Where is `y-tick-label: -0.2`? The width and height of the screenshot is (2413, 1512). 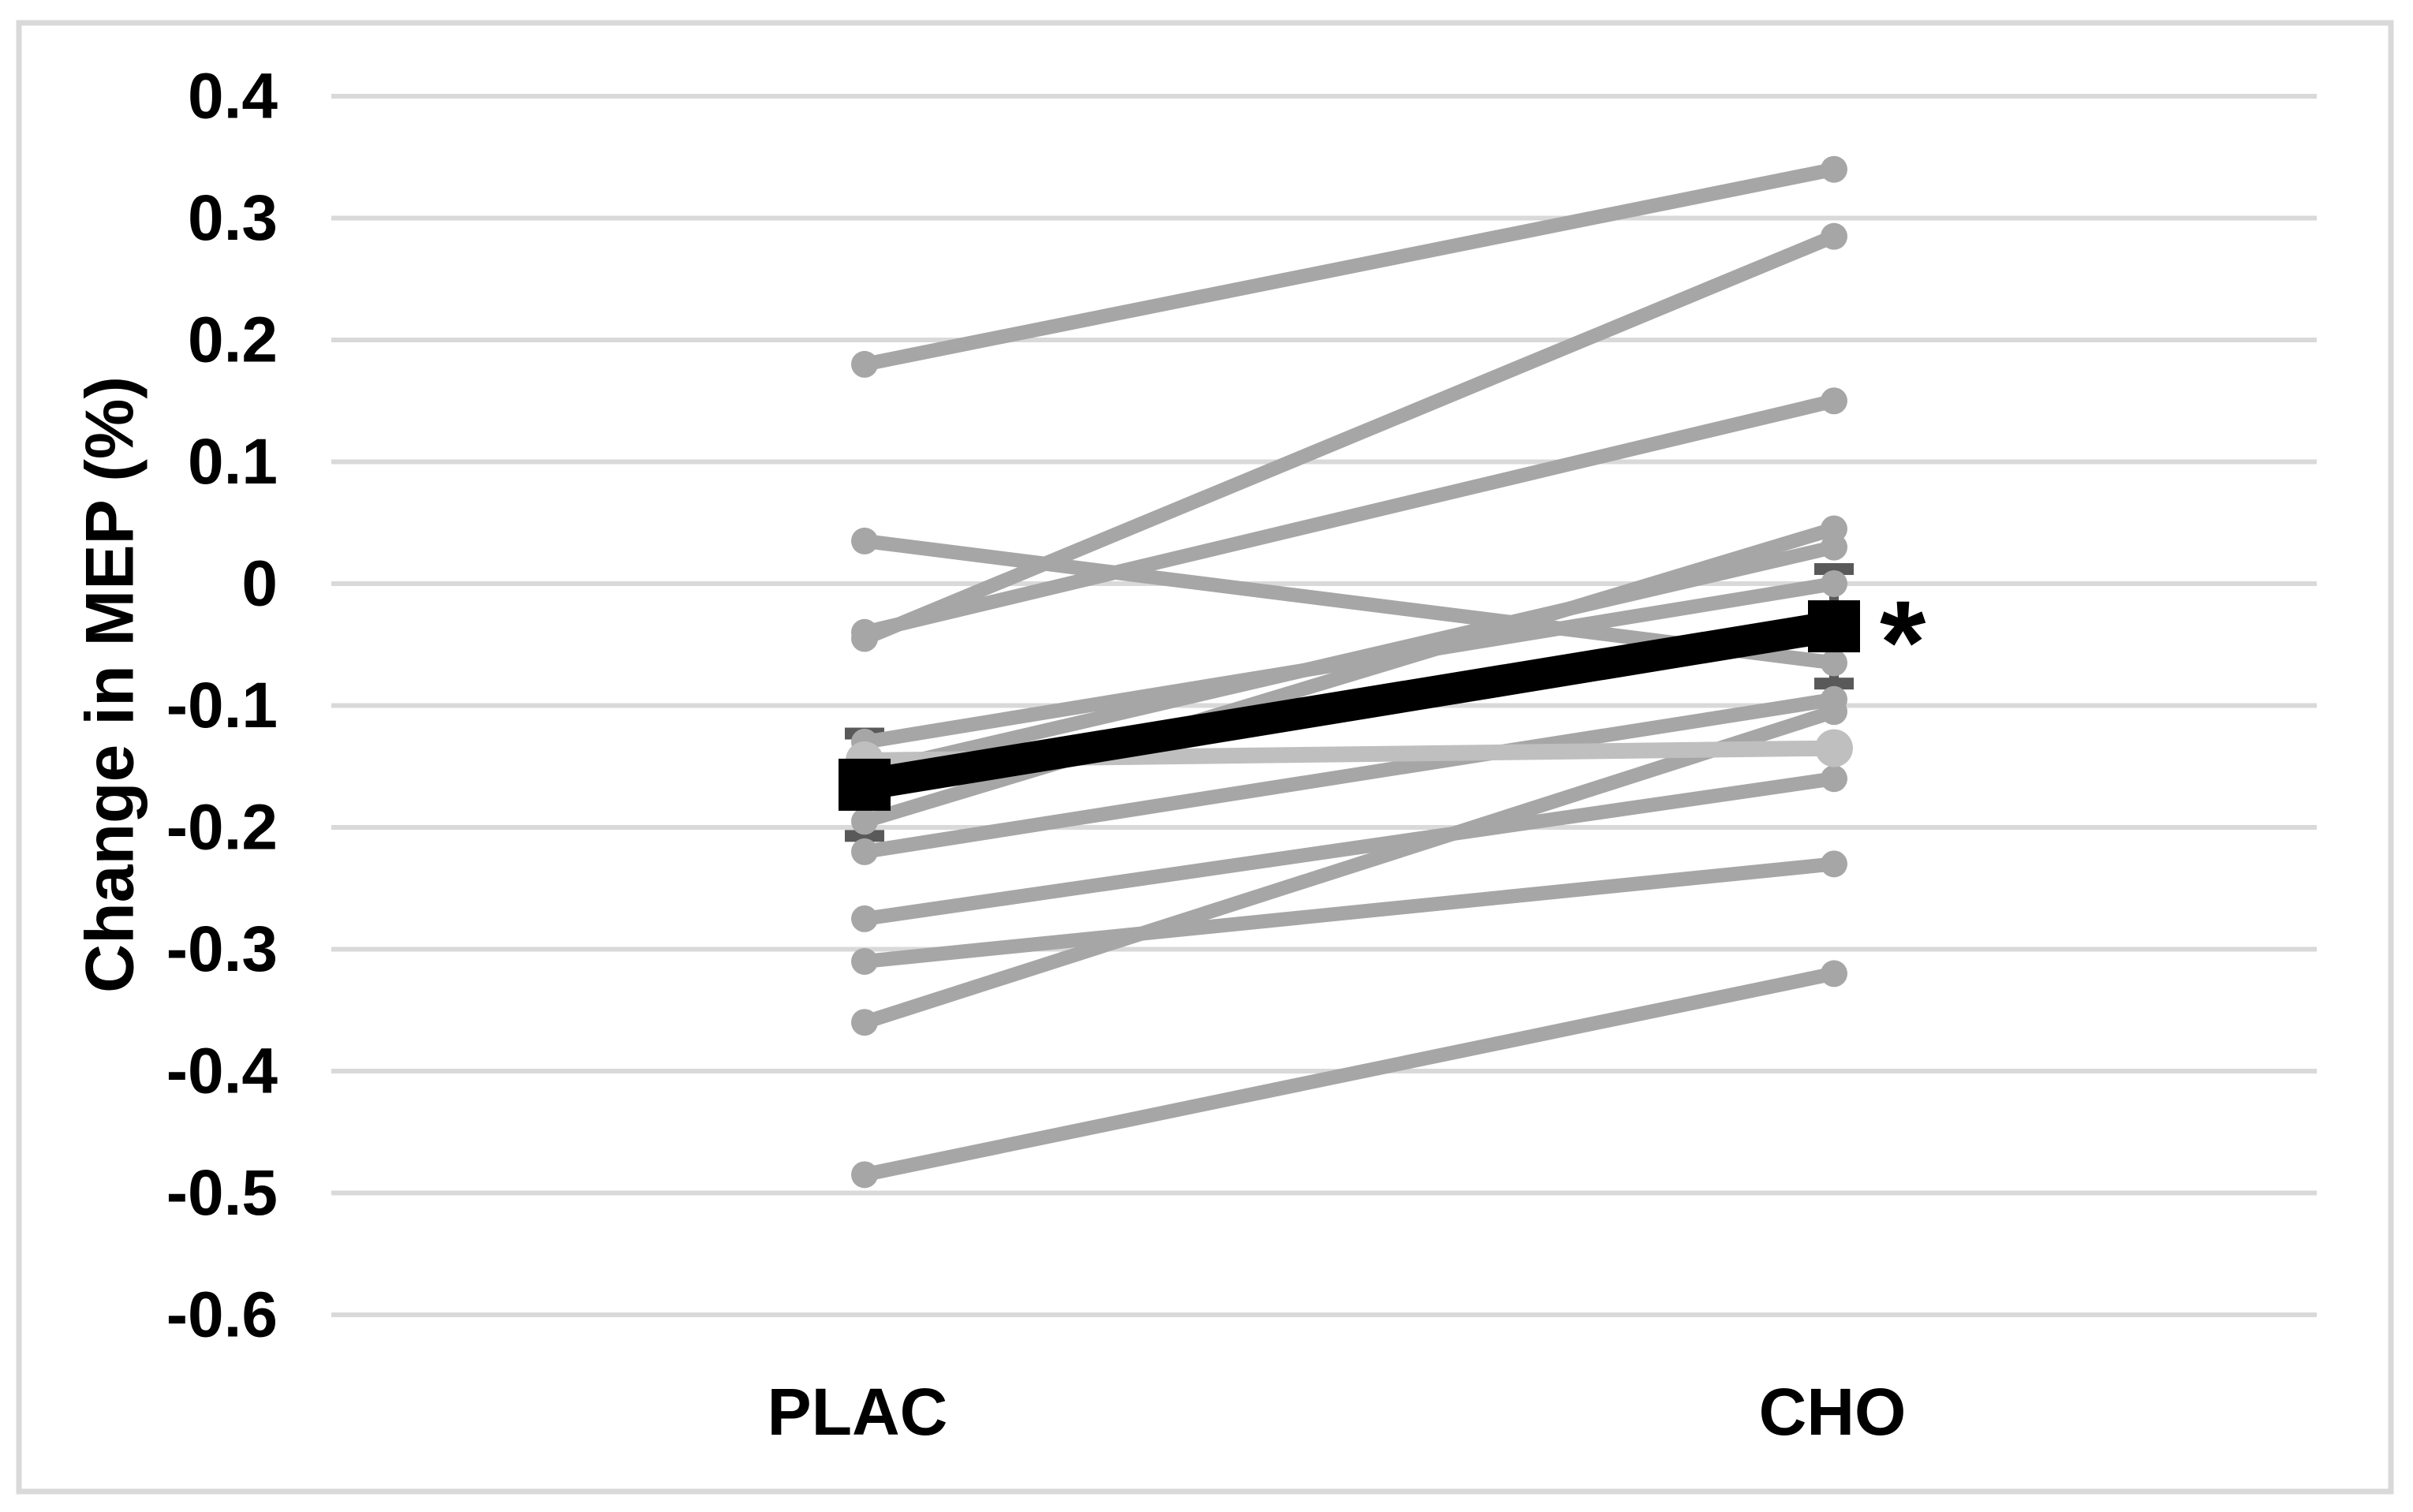
y-tick-label: -0.2 is located at coordinates (222, 828).